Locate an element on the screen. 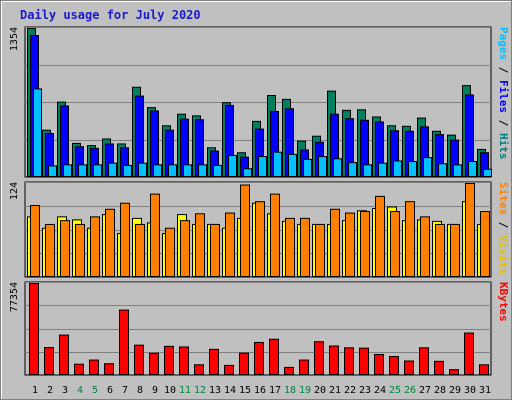  chart-title: Daily usage for July 2020 is located at coordinates (110, 15).